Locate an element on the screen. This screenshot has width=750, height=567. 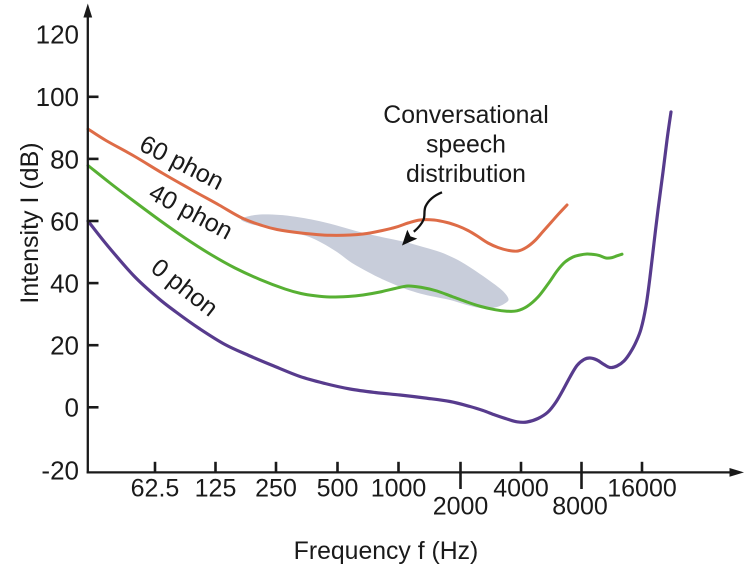
svg-text: 20 is located at coordinates (64, 346).